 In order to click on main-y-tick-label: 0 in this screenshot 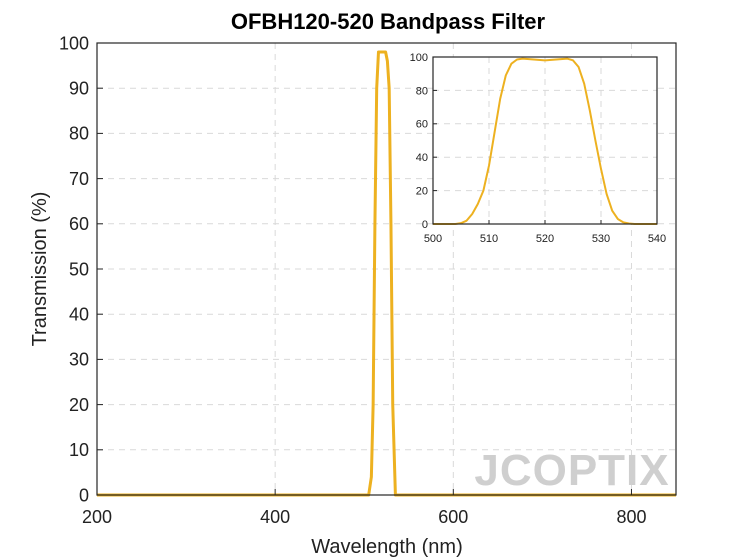, I will do `click(84, 495)`.